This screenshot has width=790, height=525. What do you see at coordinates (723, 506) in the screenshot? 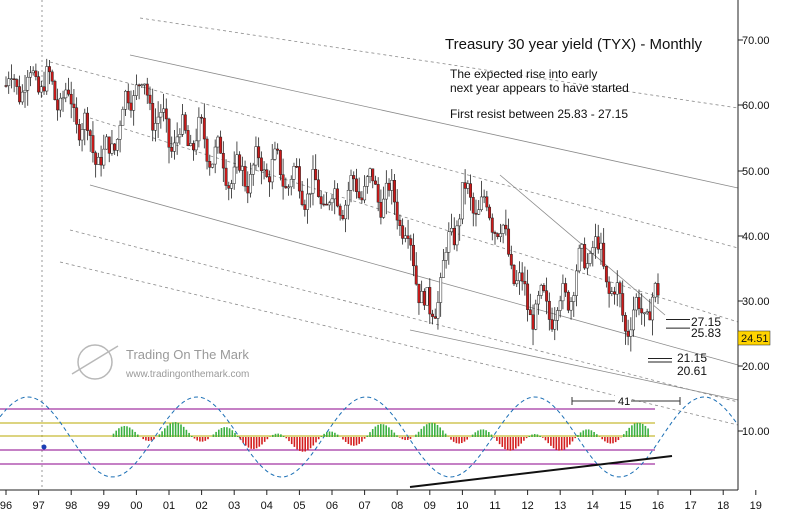
I see `x-tick-label: 18` at bounding box center [723, 506].